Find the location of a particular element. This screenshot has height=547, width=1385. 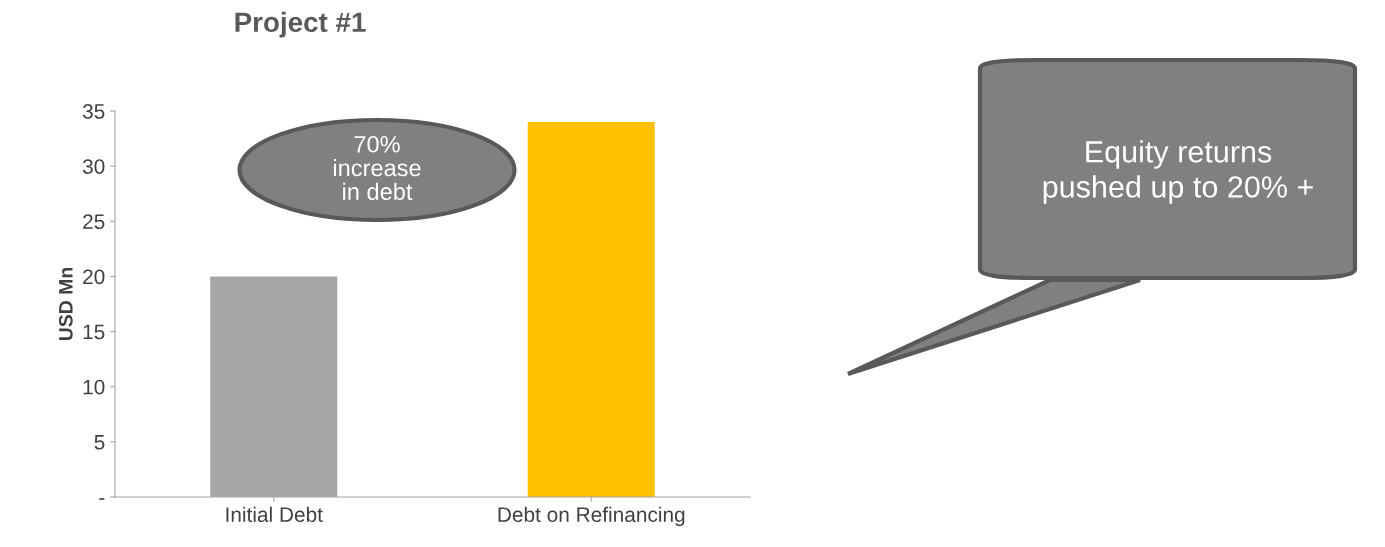

annotation: 70% increase in debt is located at coordinates (377, 168).